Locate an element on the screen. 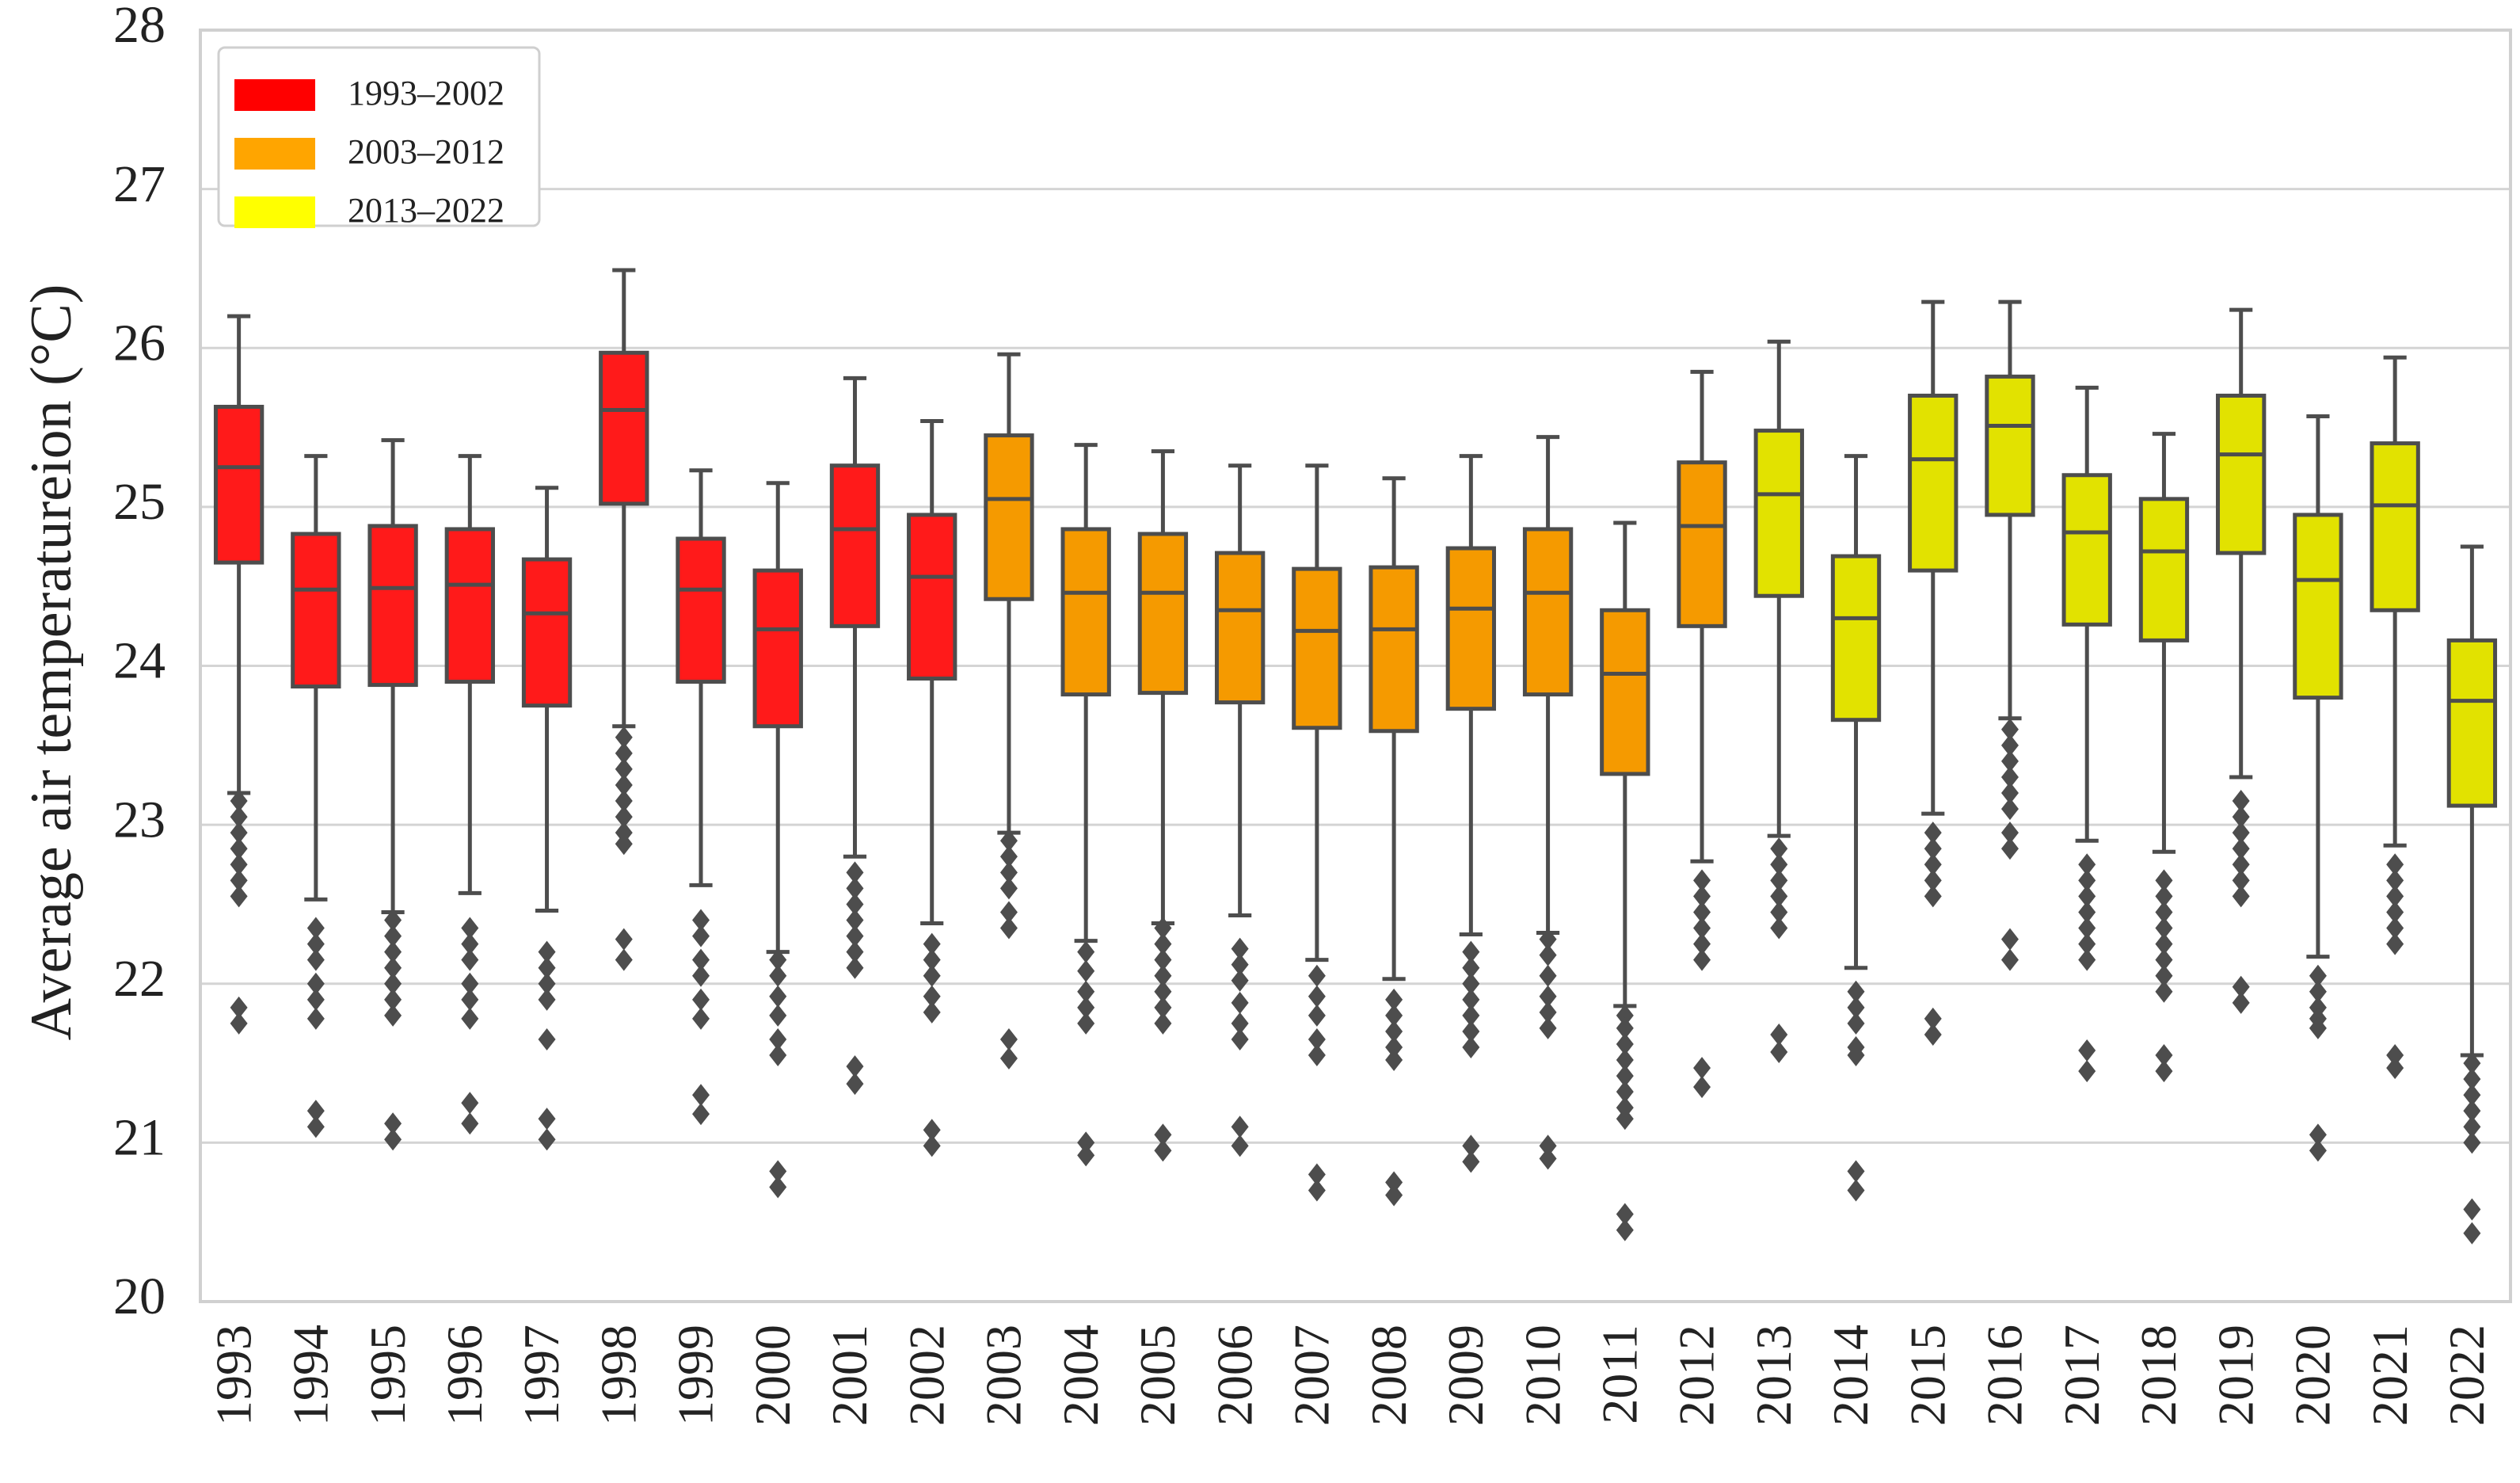  box-1998 is located at coordinates (624, 619).